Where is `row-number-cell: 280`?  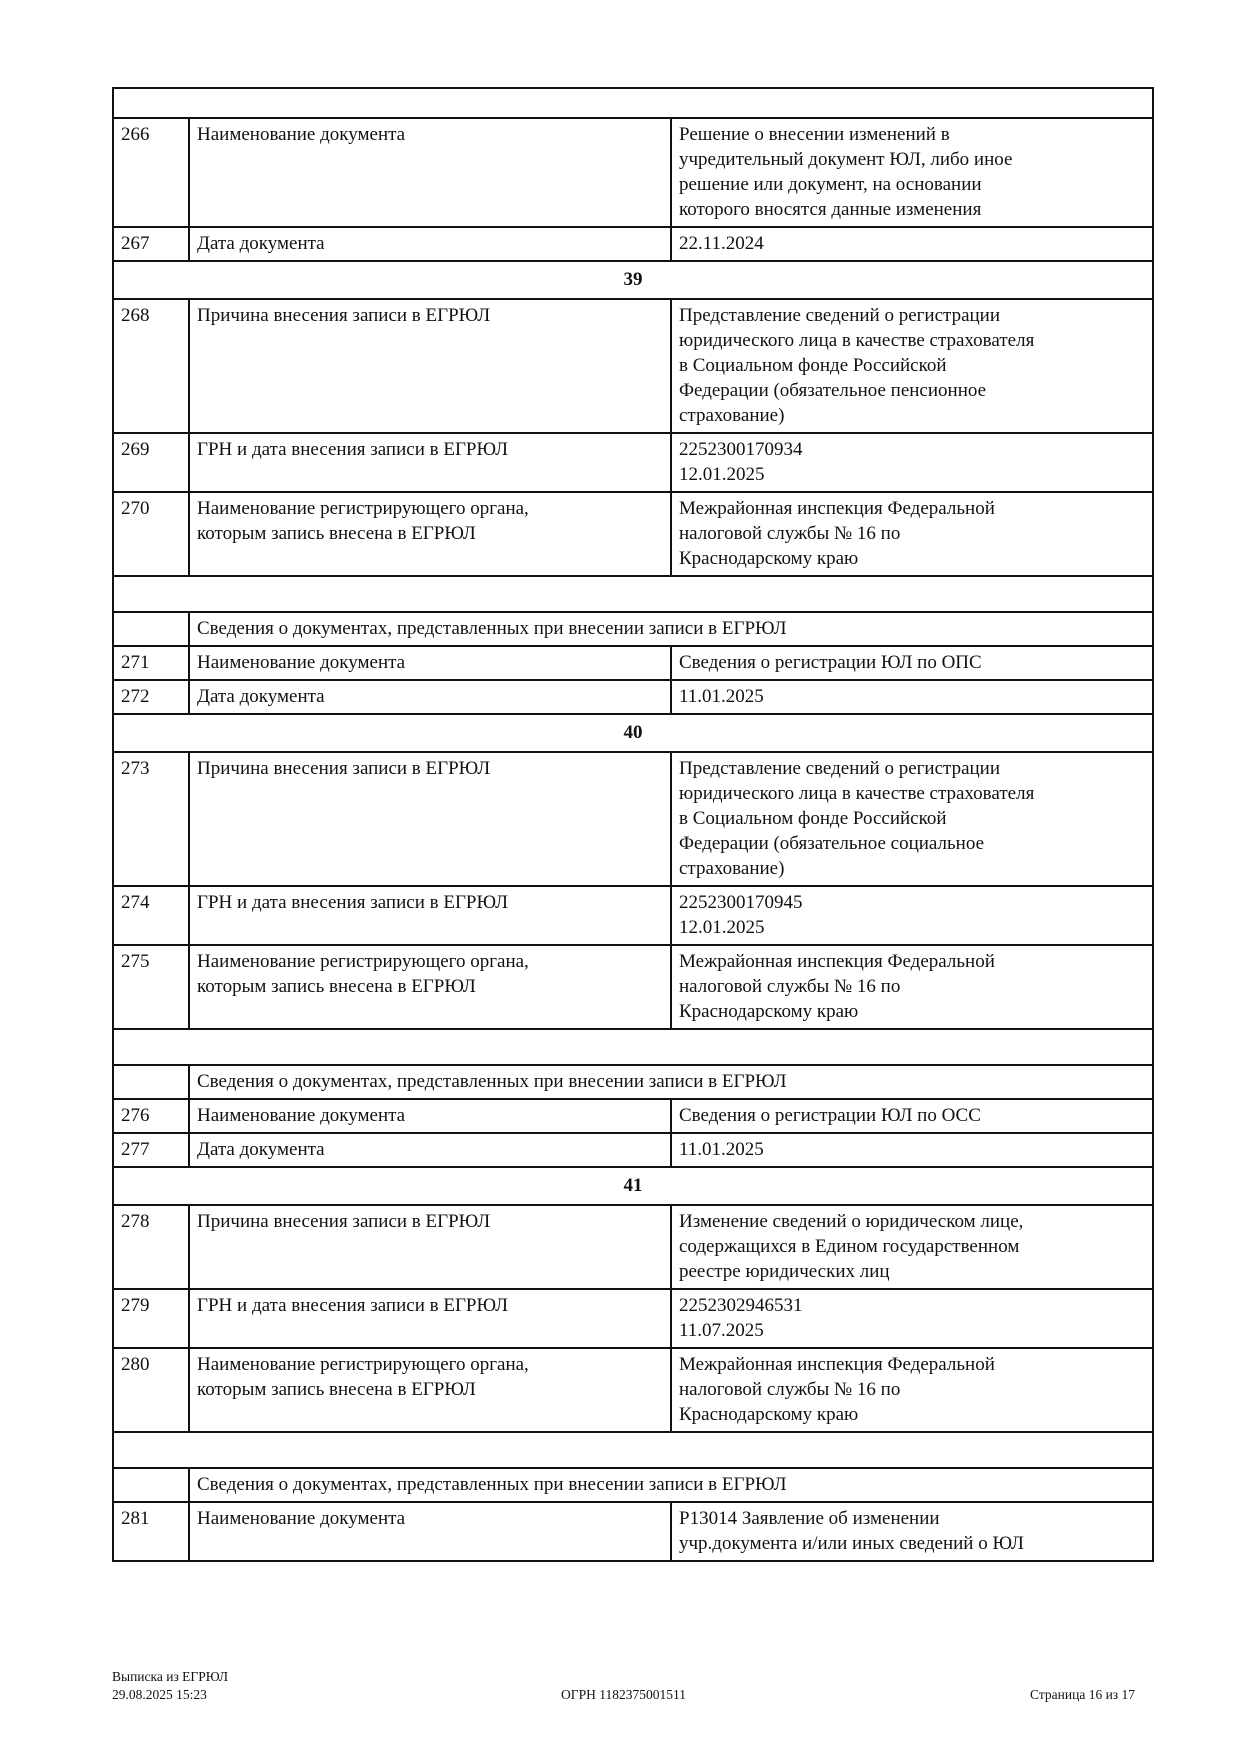
row-number-cell: 280 is located at coordinates (151, 1390).